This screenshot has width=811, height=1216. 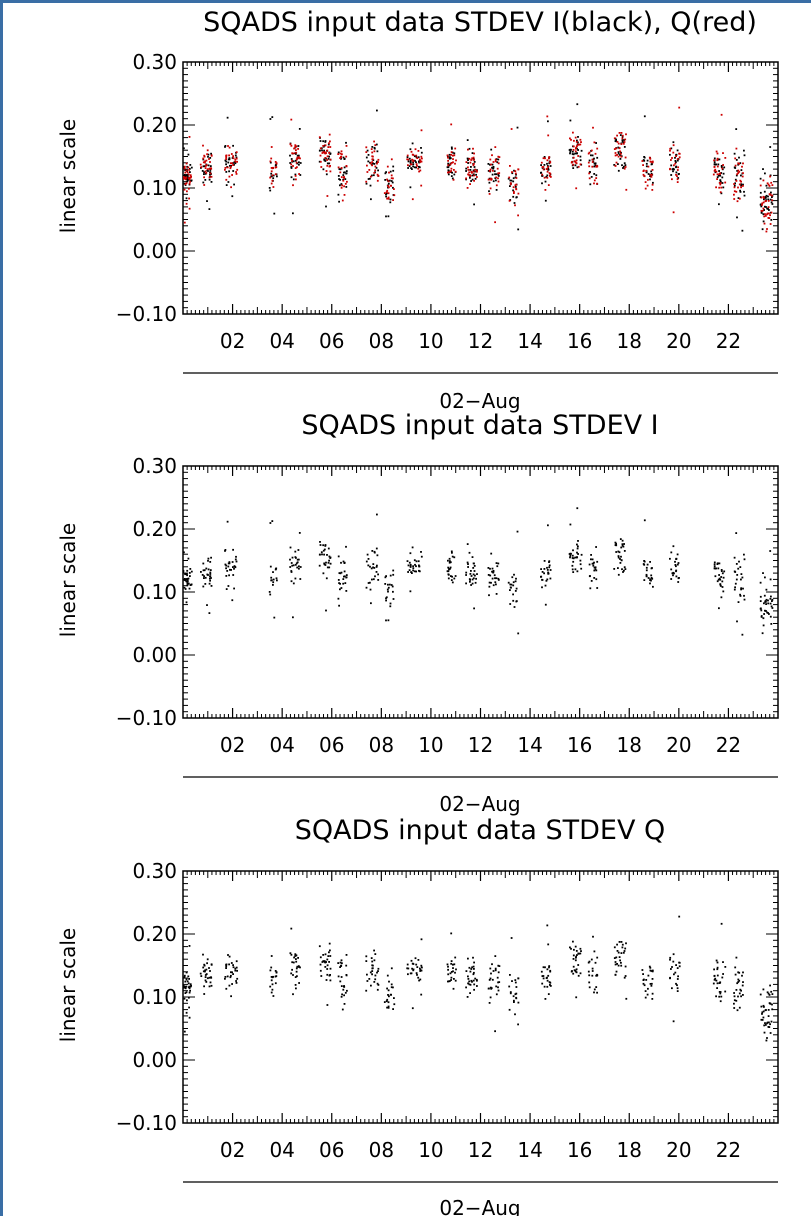 What do you see at coordinates (480, 341) in the screenshot?
I see `chart-1-x-tick-label: 12` at bounding box center [480, 341].